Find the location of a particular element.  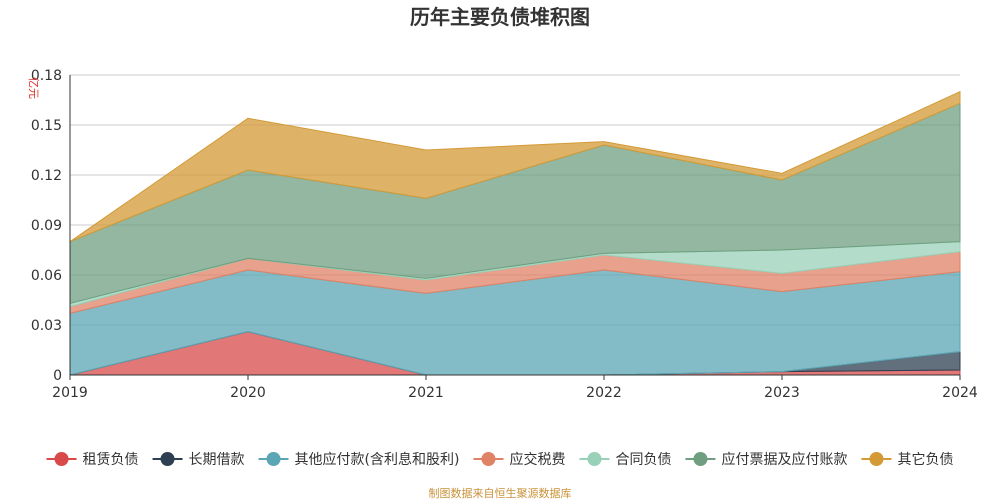

x-tick-label: 2024 is located at coordinates (960, 393).